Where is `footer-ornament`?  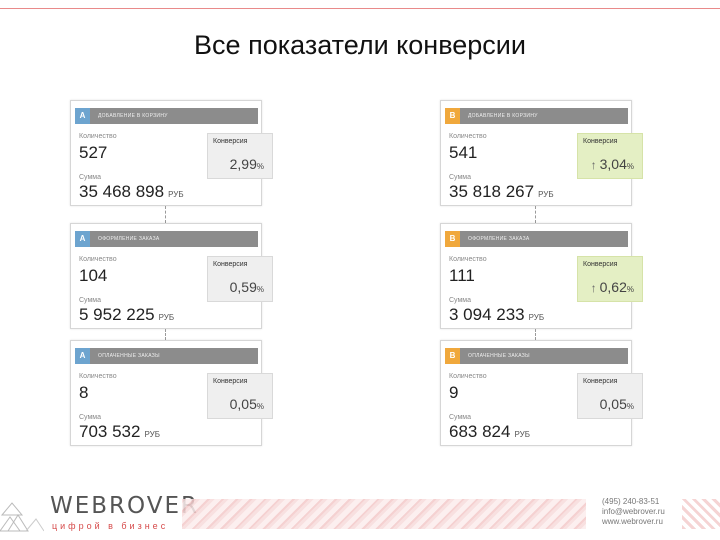 footer-ornament is located at coordinates (384, 514).